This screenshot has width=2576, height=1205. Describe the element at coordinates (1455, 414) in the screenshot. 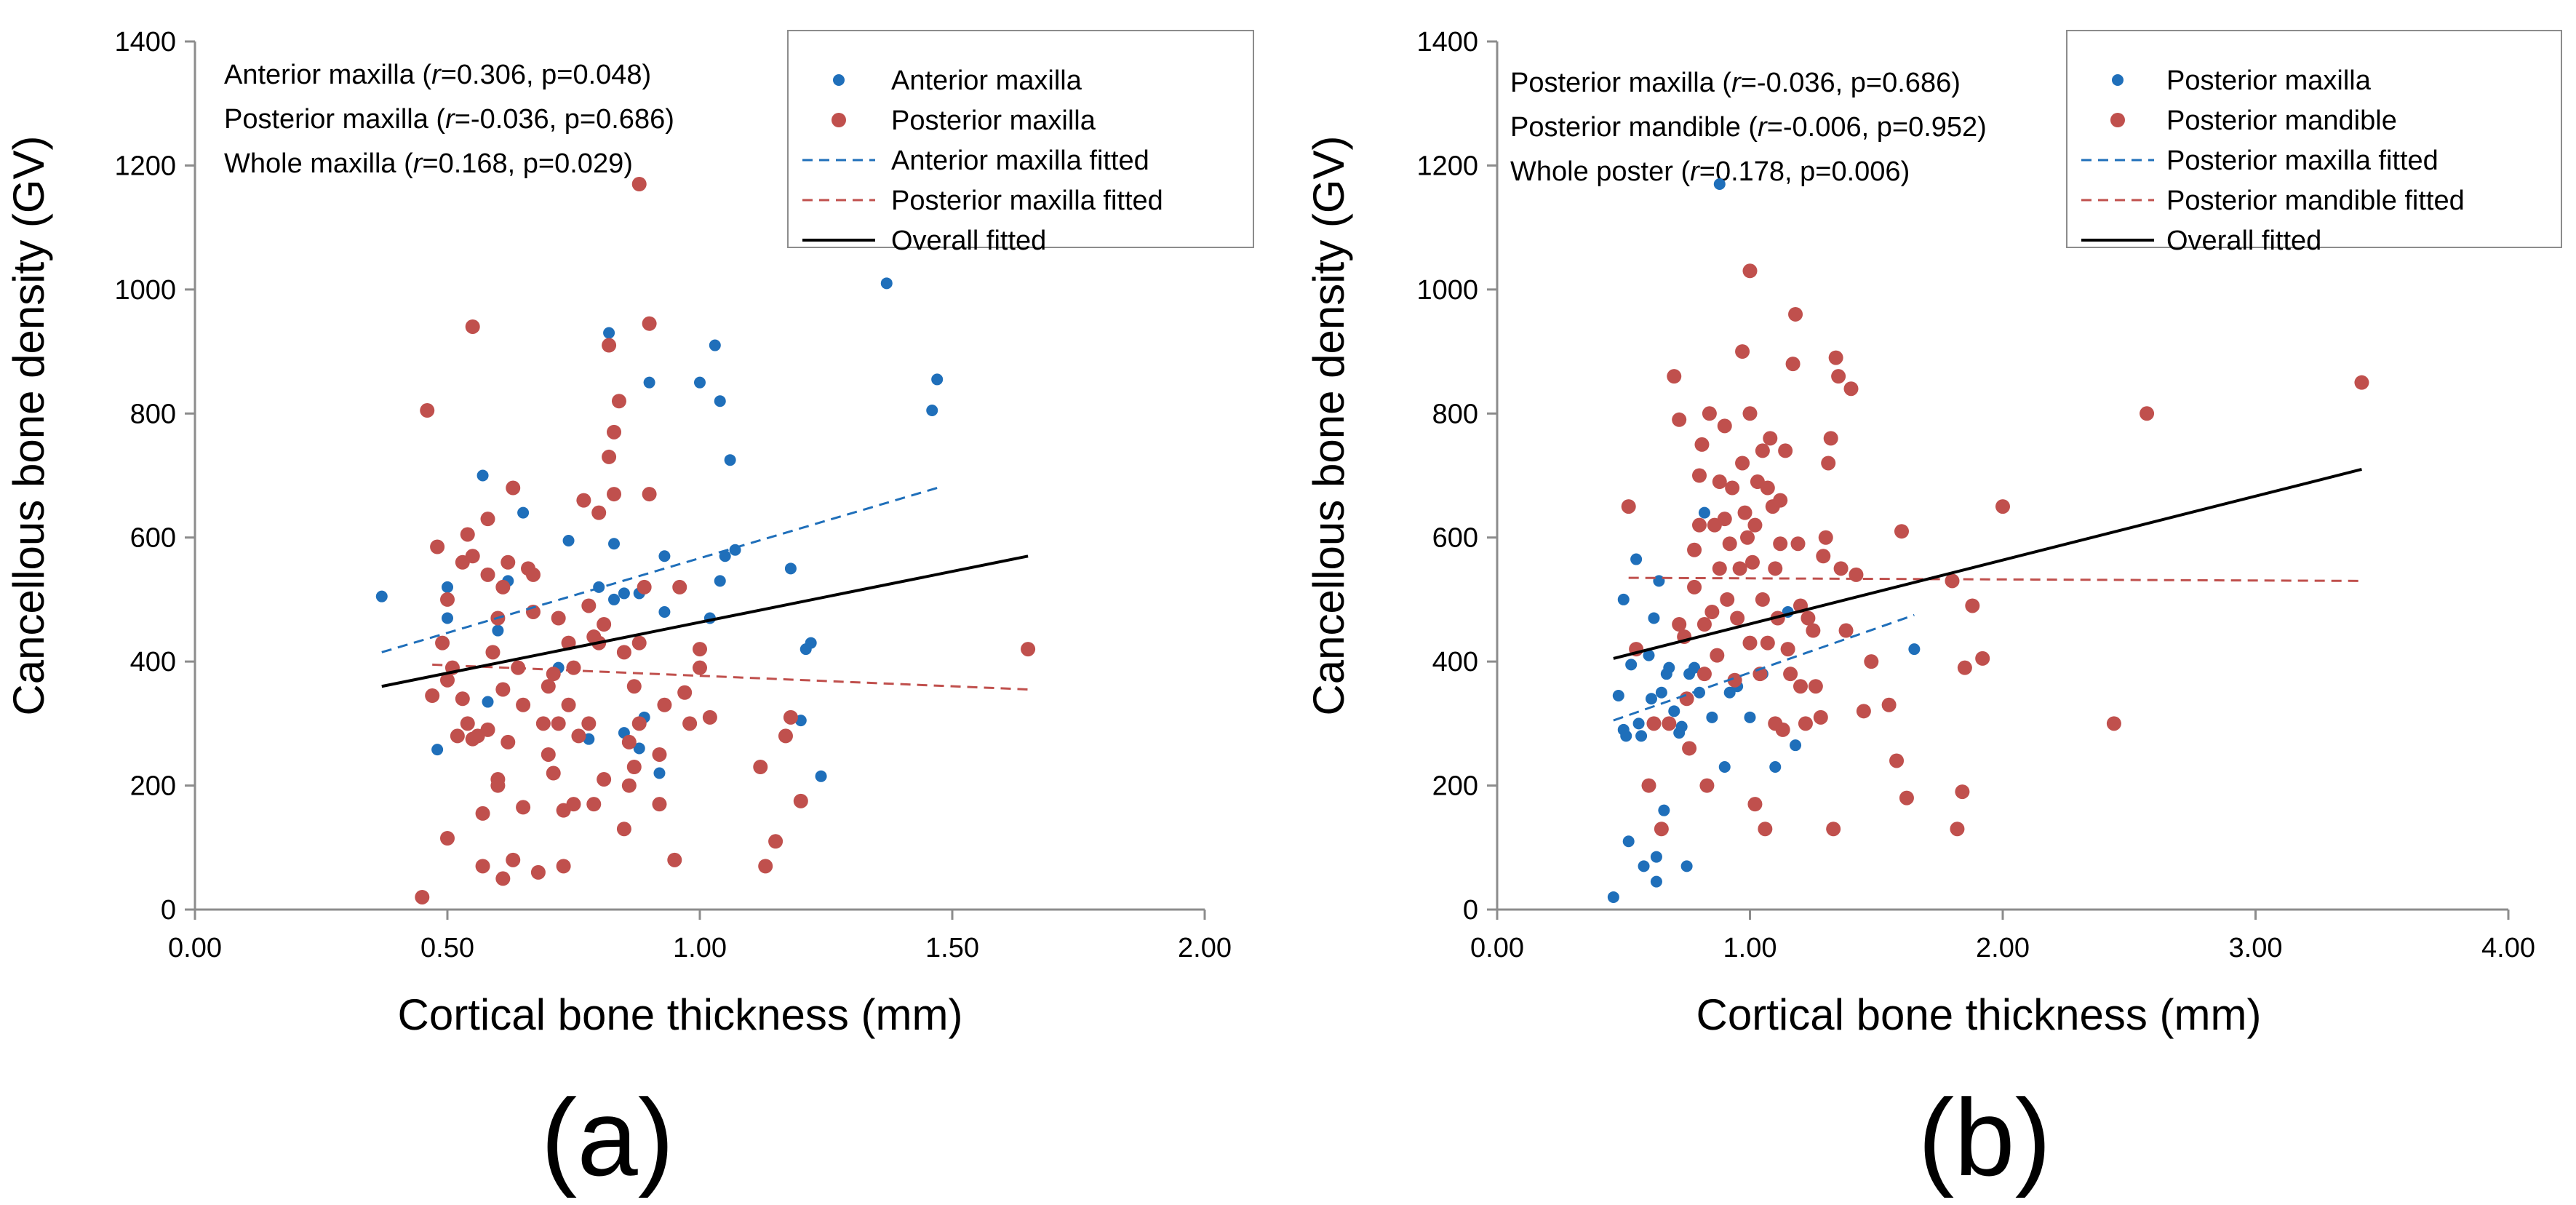

I see `y-tick-label-b: 800` at that location.